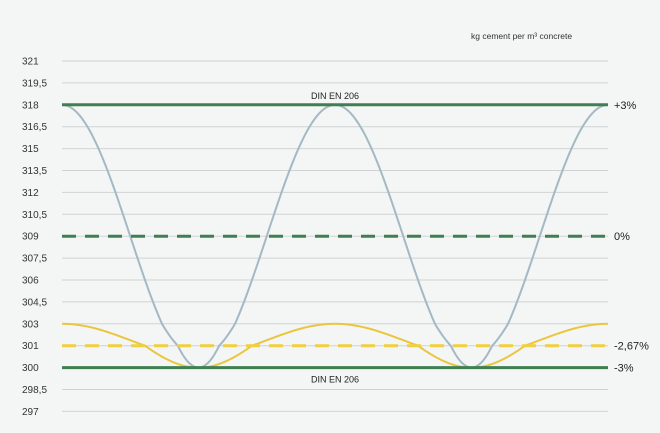  Describe the element at coordinates (30, 193) in the screenshot. I see `y-tick-label: 312` at that location.